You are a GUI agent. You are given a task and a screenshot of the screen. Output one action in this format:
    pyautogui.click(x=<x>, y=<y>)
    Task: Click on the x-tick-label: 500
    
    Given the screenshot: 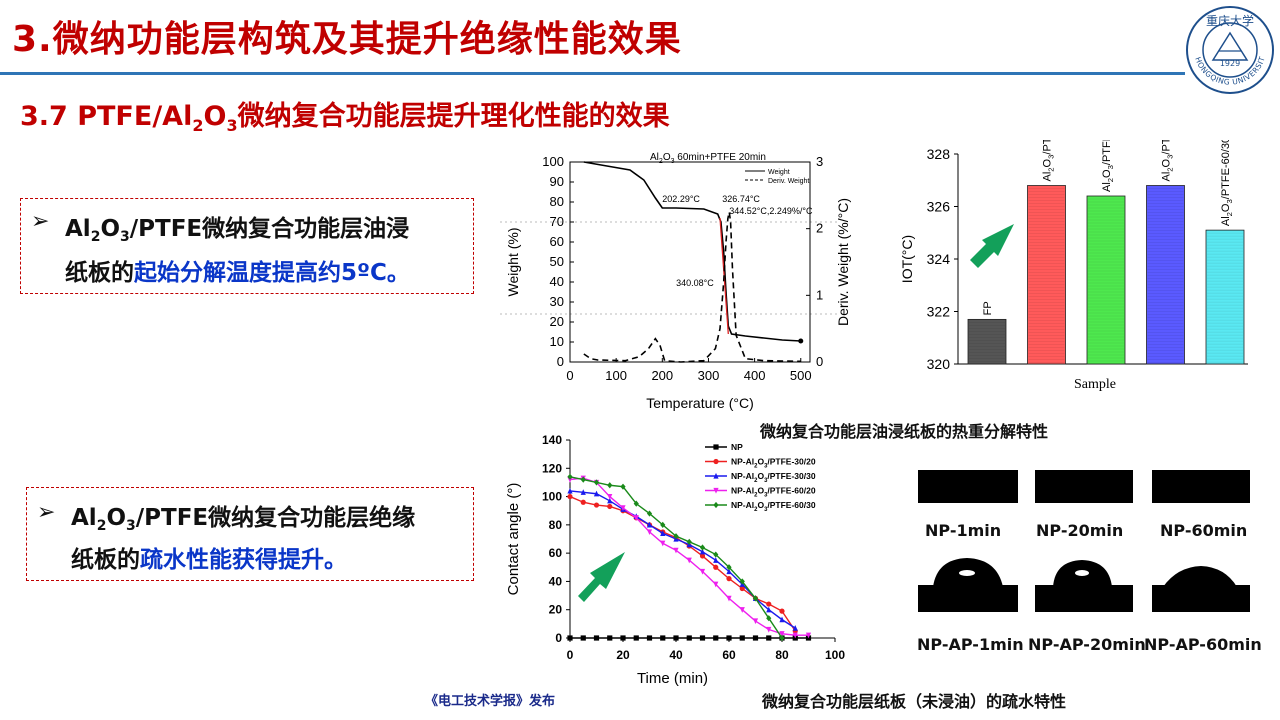 What is the action you would take?
    pyautogui.click(x=801, y=375)
    